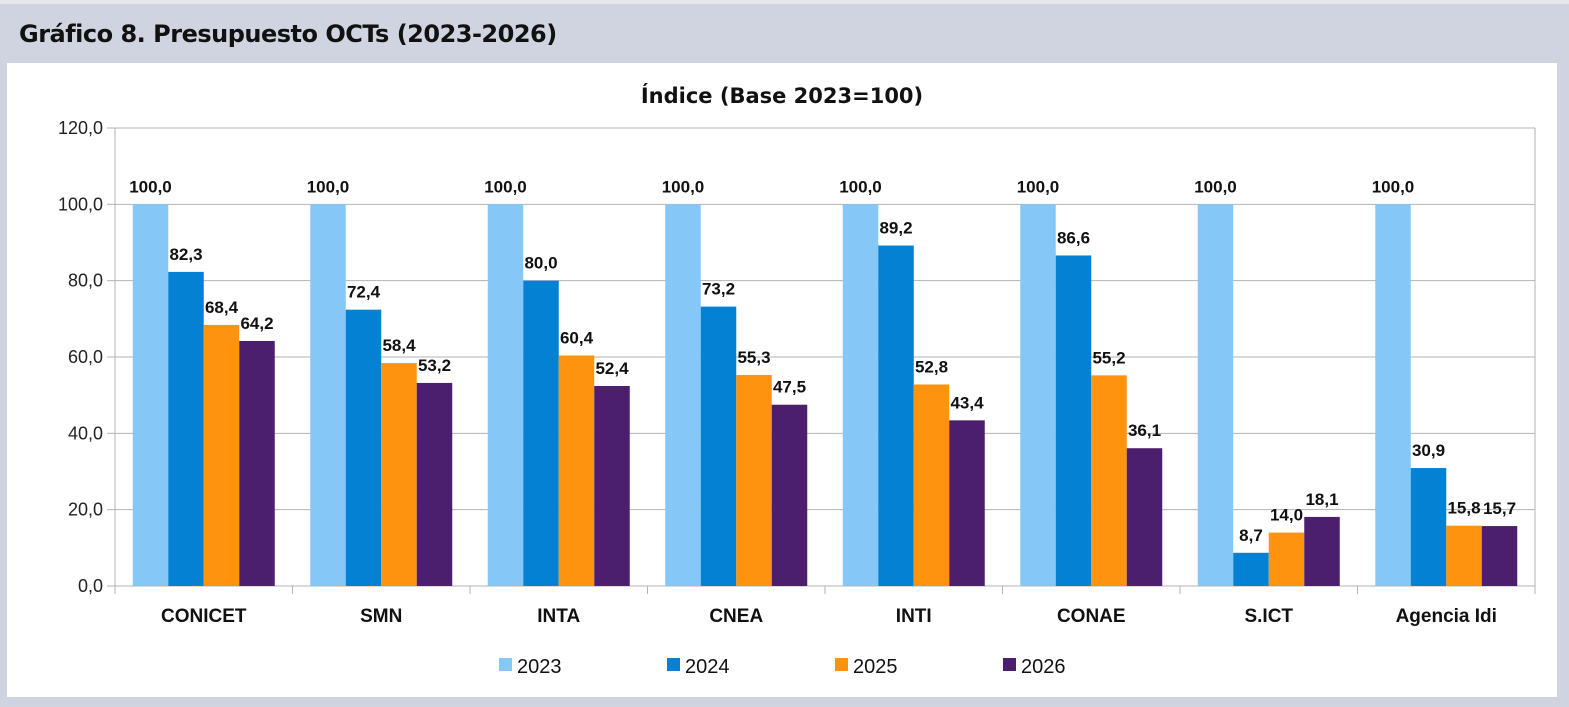 The width and height of the screenshot is (1569, 707). I want to click on bar-2023-conicet, so click(150, 395).